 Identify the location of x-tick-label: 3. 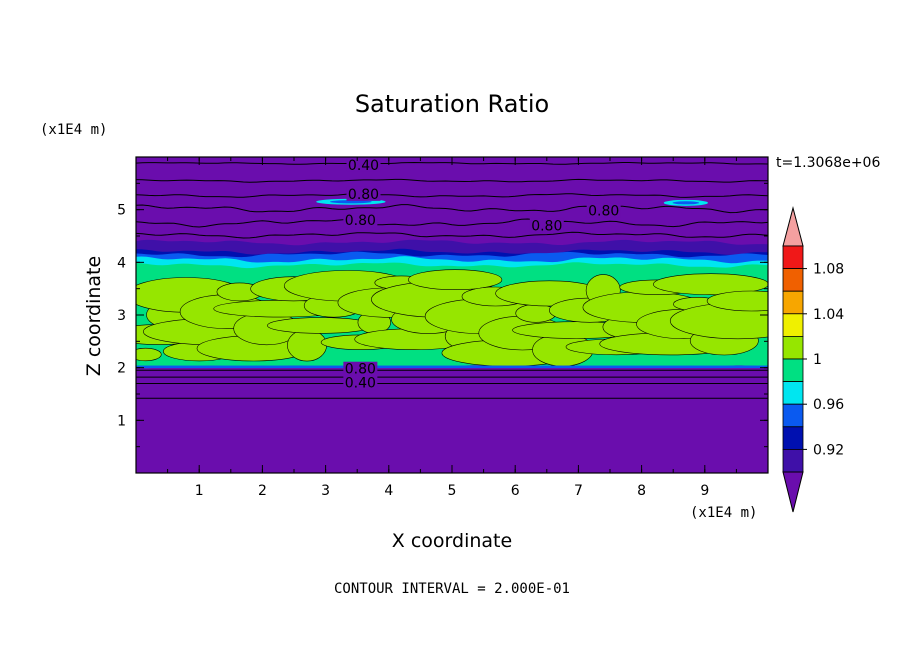
(325, 491).